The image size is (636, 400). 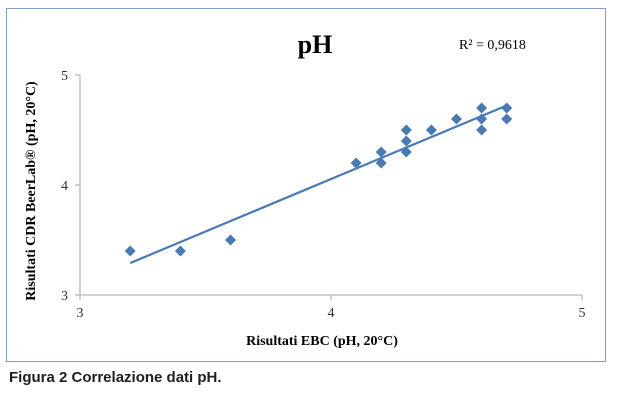 What do you see at coordinates (64, 76) in the screenshot?
I see `y-tick-label: 5` at bounding box center [64, 76].